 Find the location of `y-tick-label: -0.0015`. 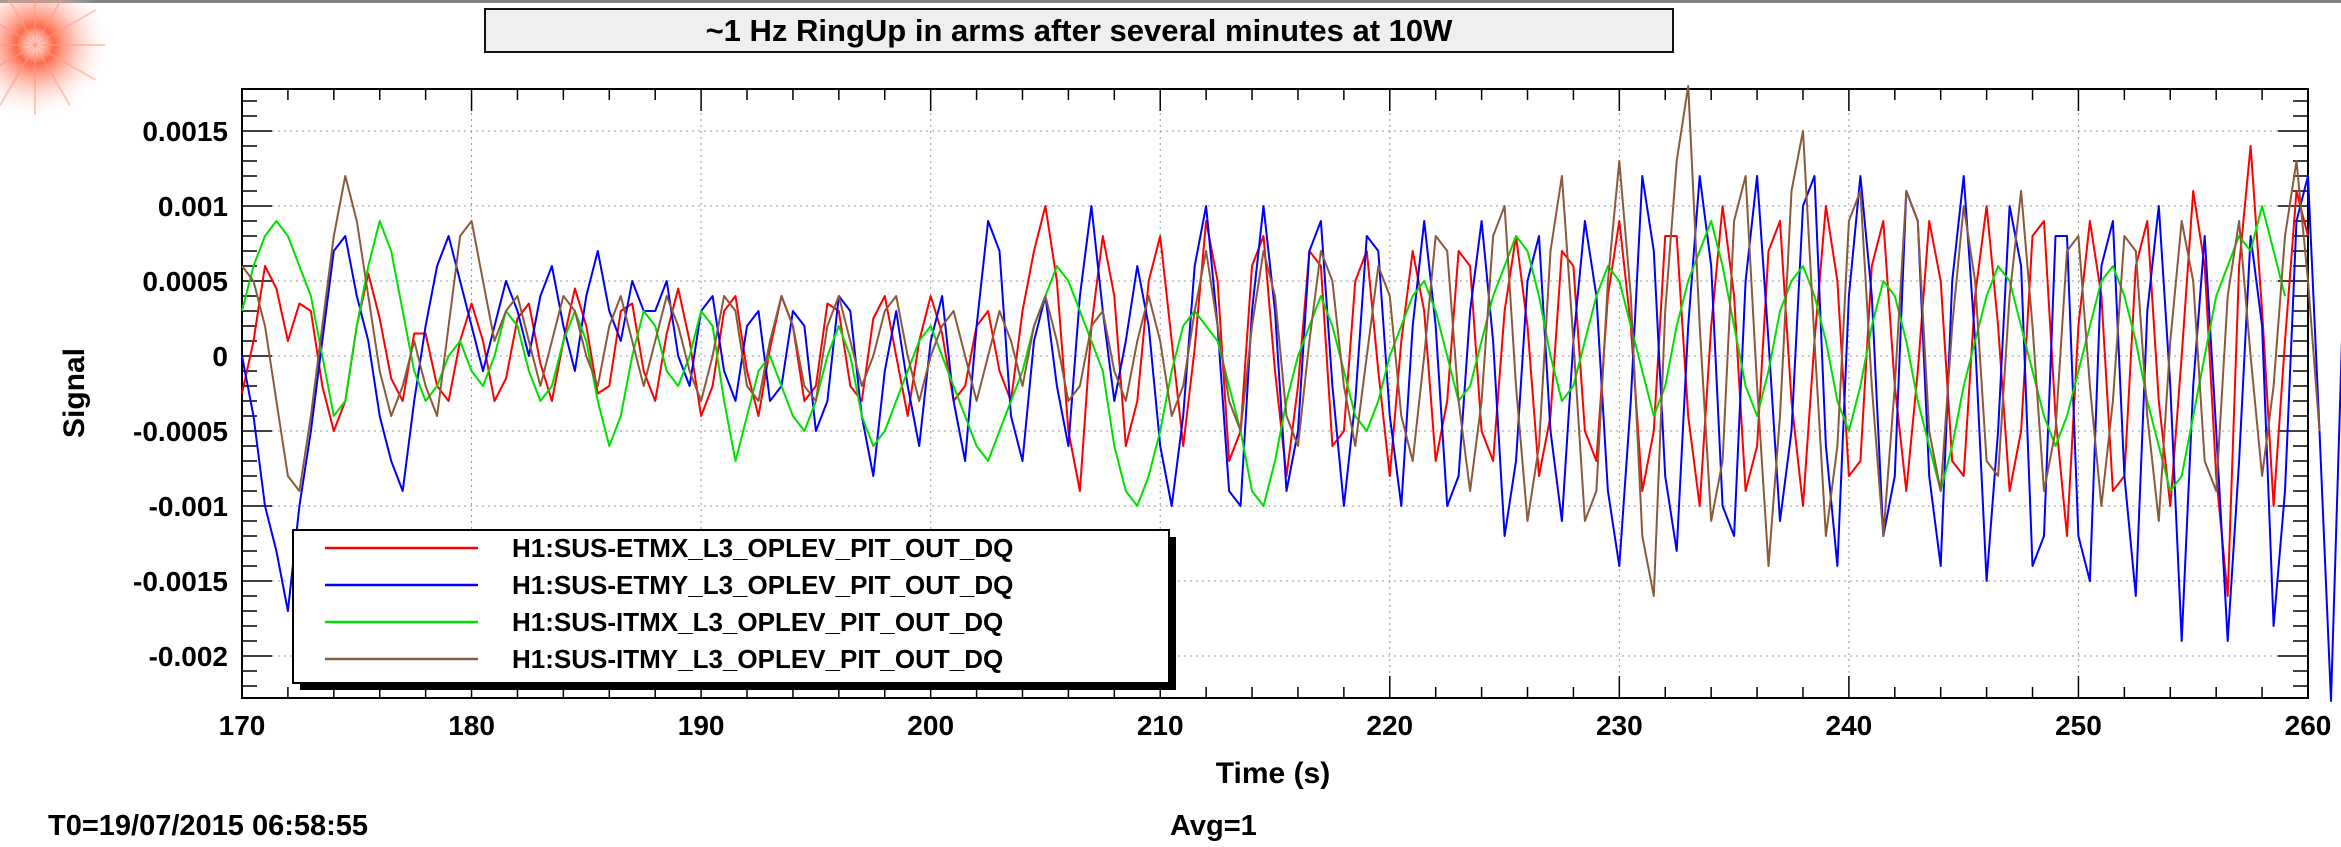

y-tick-label: -0.0015 is located at coordinates (180, 581).